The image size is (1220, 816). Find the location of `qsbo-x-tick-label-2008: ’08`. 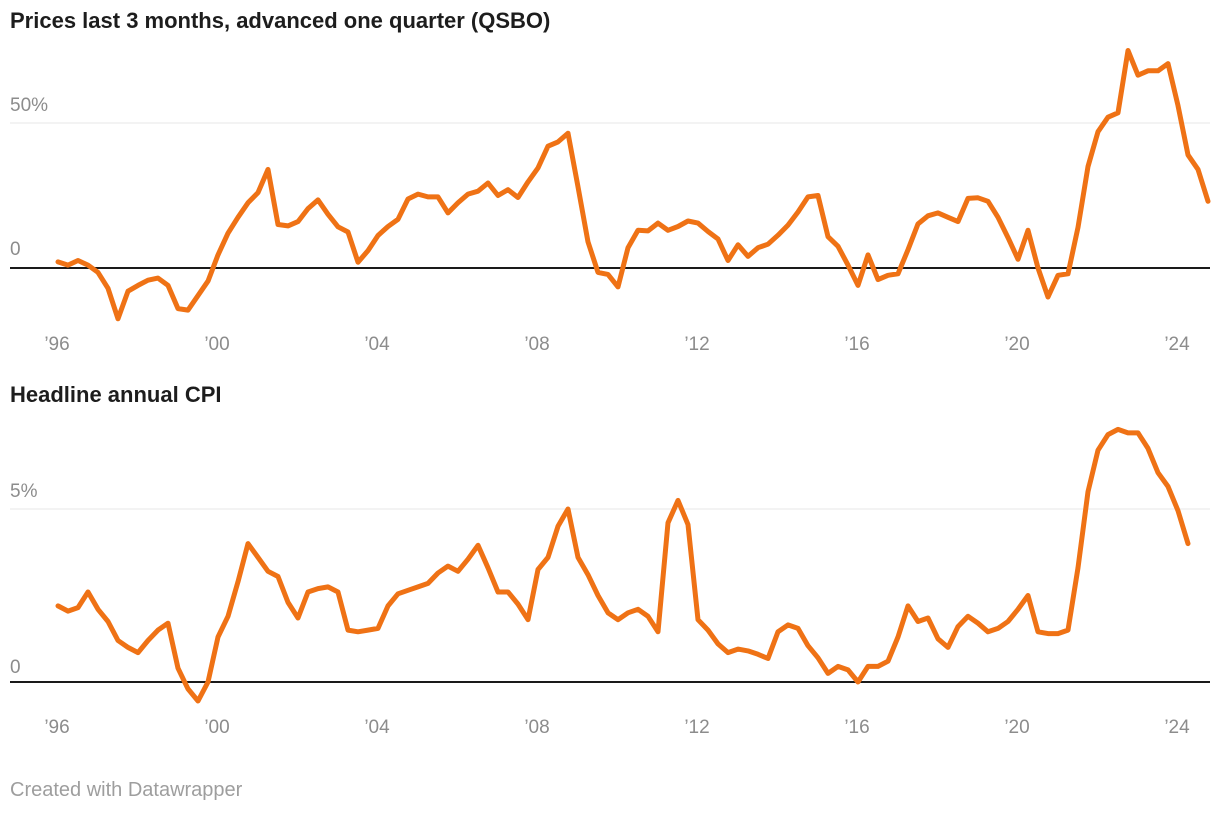

qsbo-x-tick-label-2008: ’08 is located at coordinates (536, 344).